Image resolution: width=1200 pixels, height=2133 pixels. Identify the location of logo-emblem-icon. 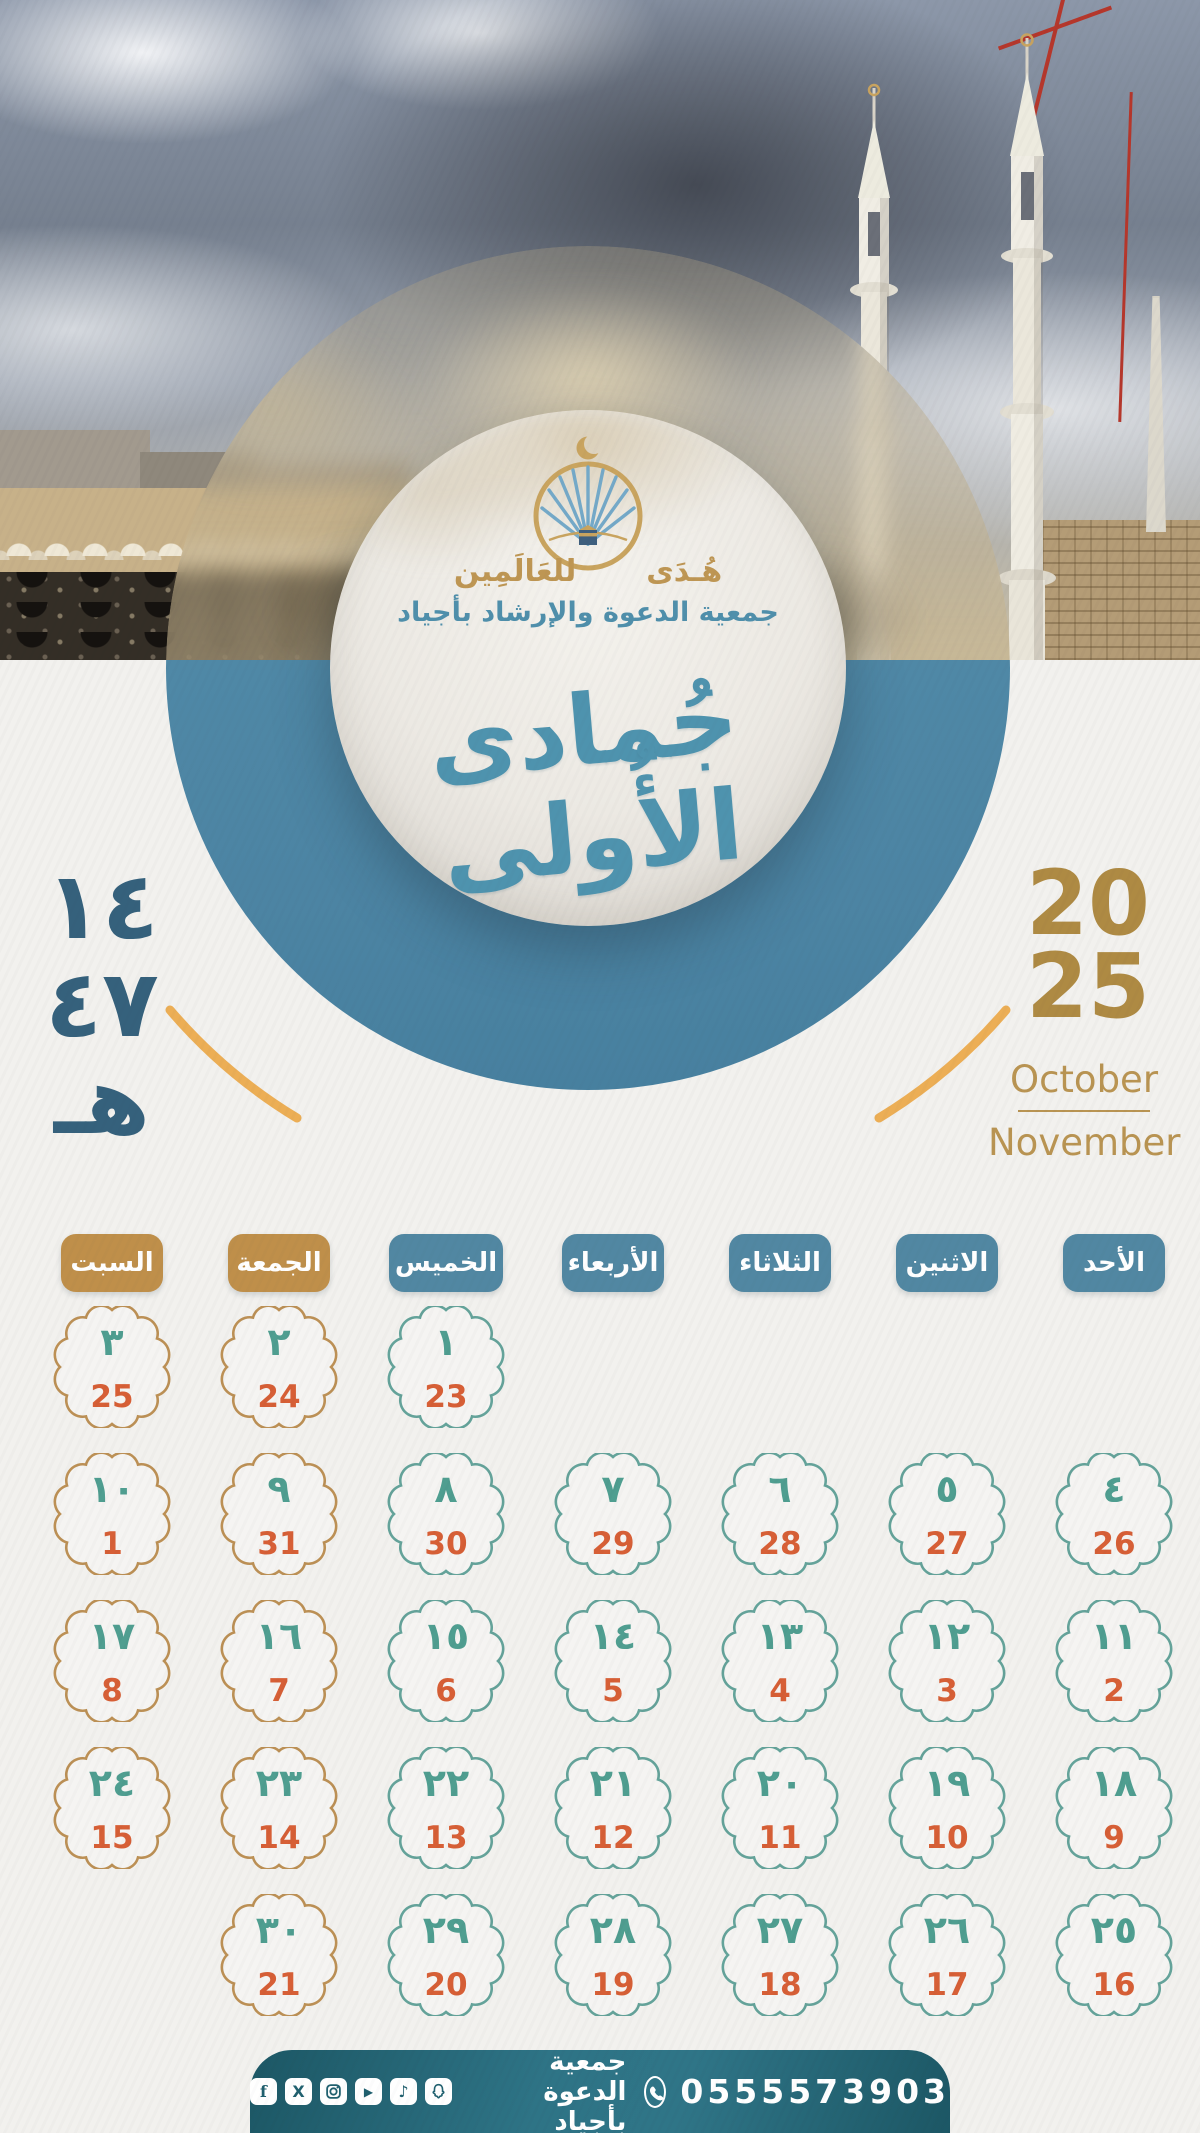
(588, 503).